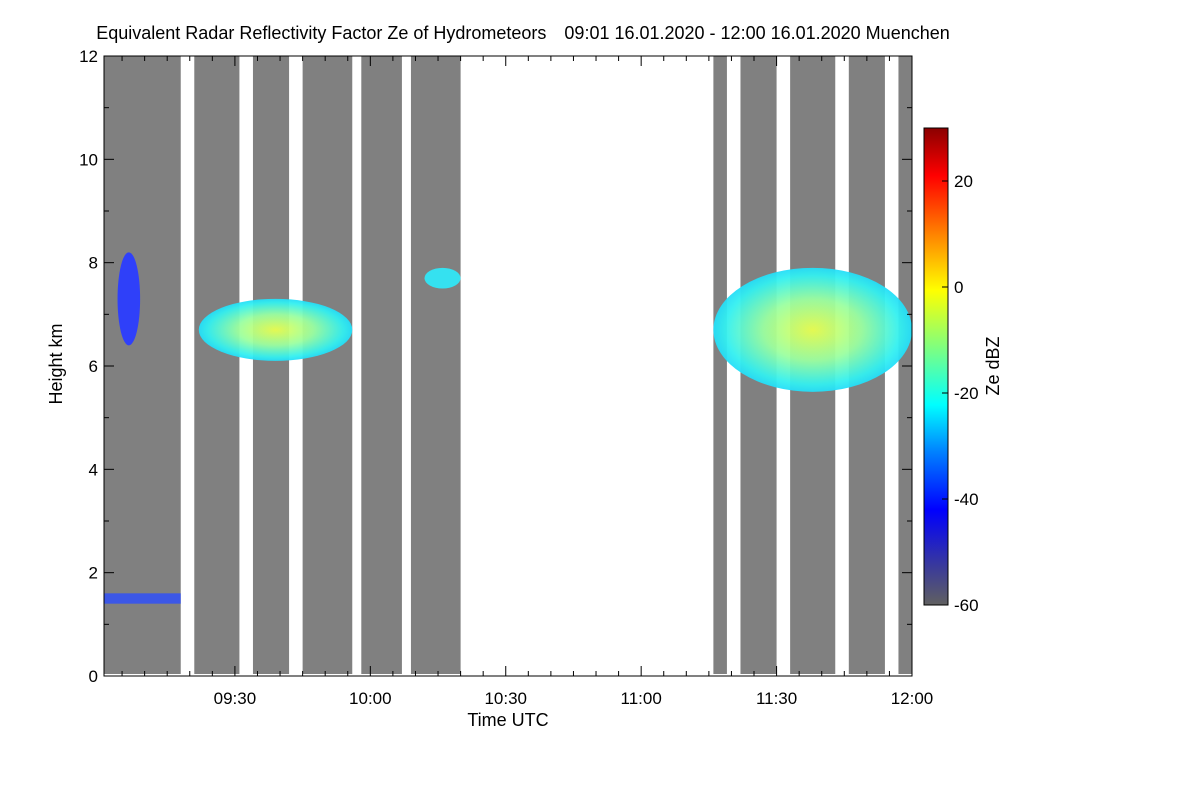 The image size is (1200, 800). What do you see at coordinates (93, 469) in the screenshot?
I see `y-tick-label: 4` at bounding box center [93, 469].